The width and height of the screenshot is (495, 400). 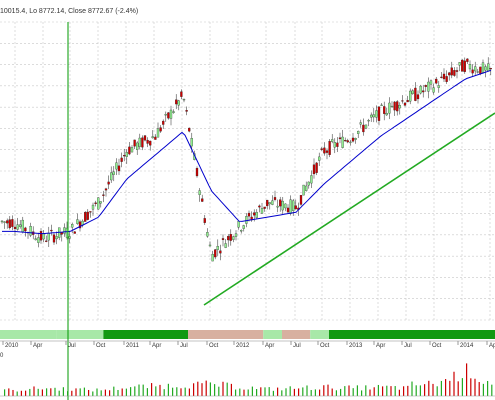 I want to click on volume-panel, so click(x=247, y=380).